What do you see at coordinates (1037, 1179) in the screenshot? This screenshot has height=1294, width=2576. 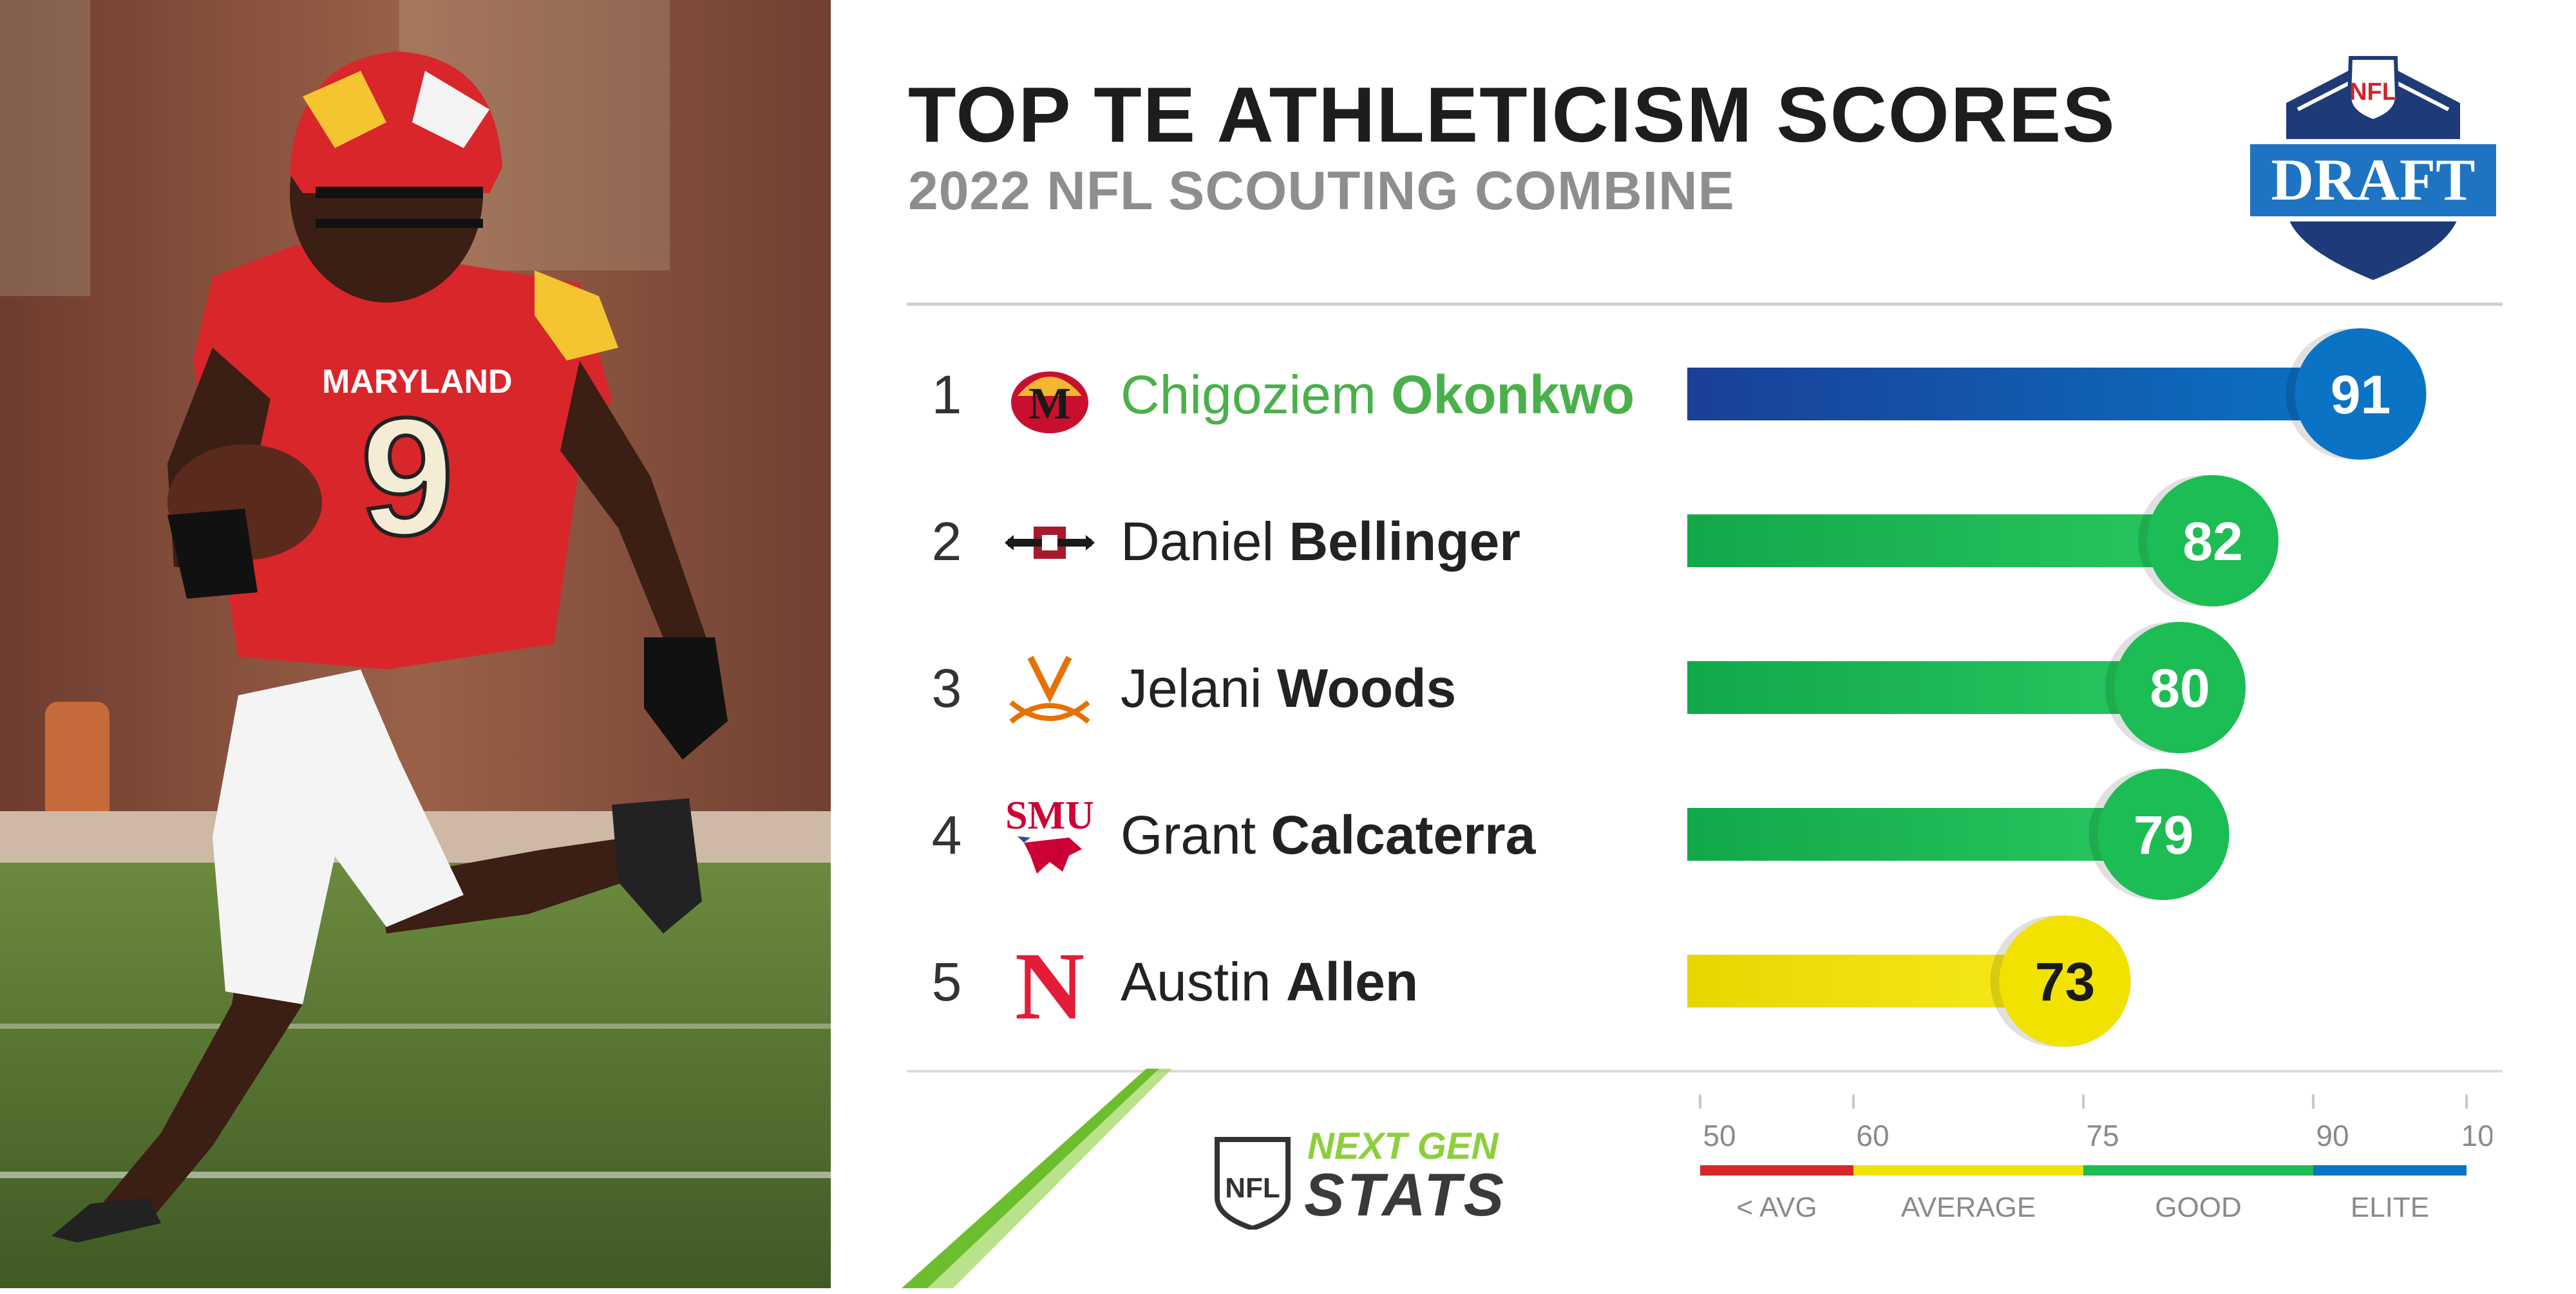 I see `green-accent-stripe` at bounding box center [1037, 1179].